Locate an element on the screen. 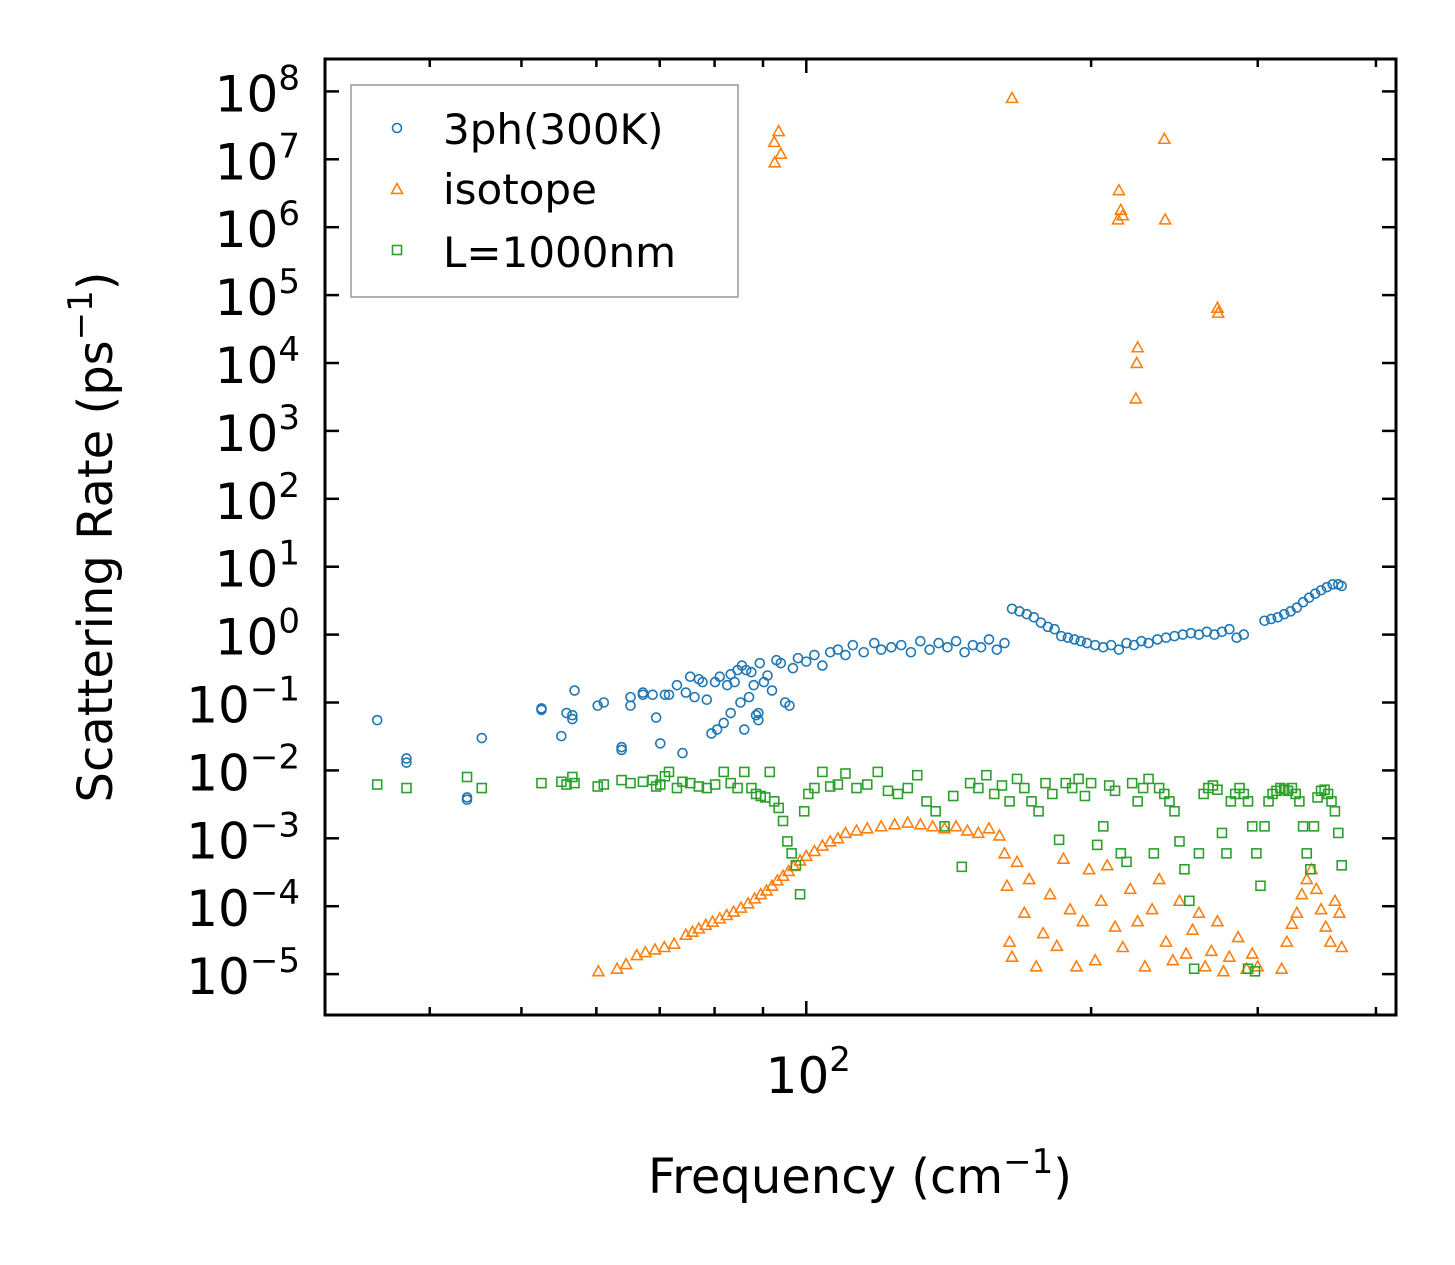 This screenshot has height=1265, width=1455. legend-box is located at coordinates (544, 191).